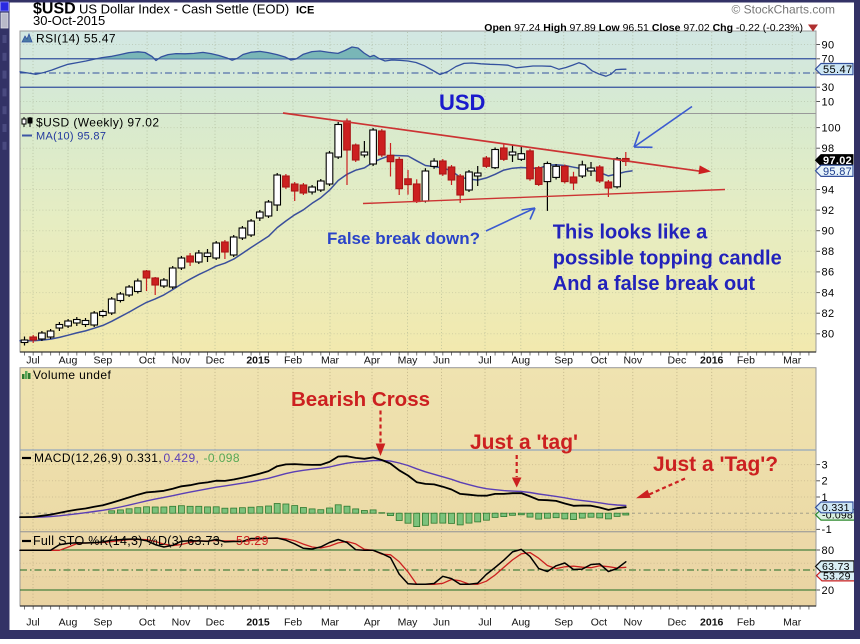 The image size is (860, 644). I want to click on svg-text: $USD, so click(54, 9).